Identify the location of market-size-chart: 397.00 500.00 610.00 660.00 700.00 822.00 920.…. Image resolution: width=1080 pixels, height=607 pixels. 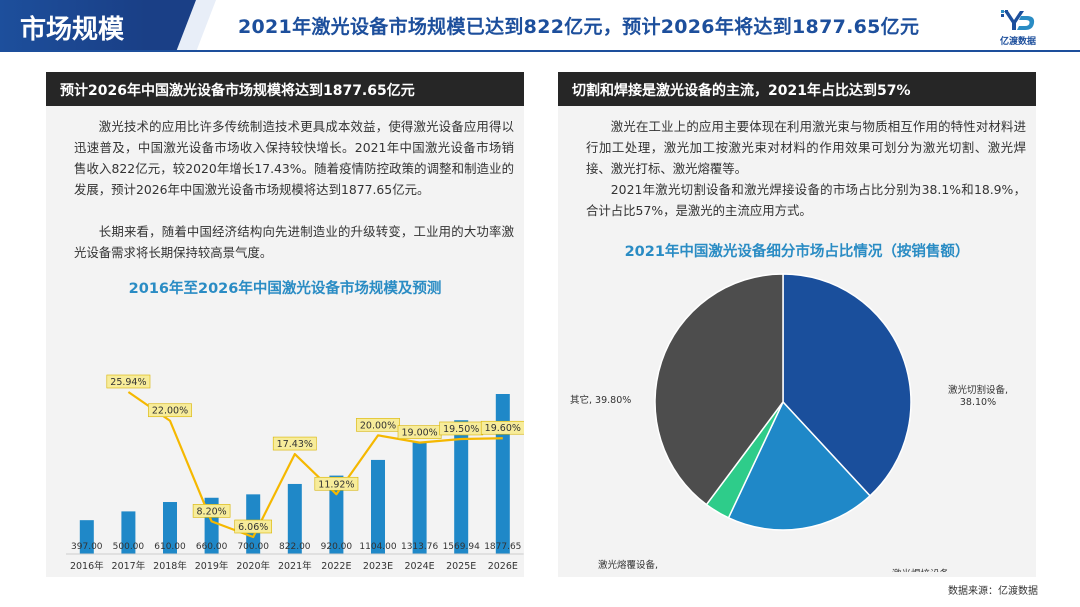
(295, 475).